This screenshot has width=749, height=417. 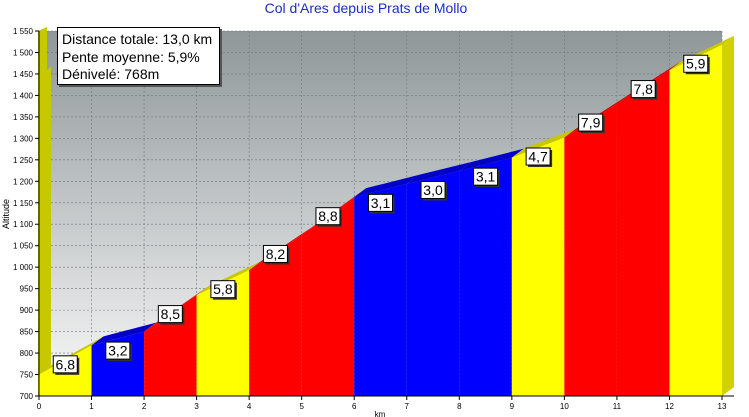 What do you see at coordinates (131, 56) in the screenshot?
I see `average-gradient: Pente moyenne: 5,9%` at bounding box center [131, 56].